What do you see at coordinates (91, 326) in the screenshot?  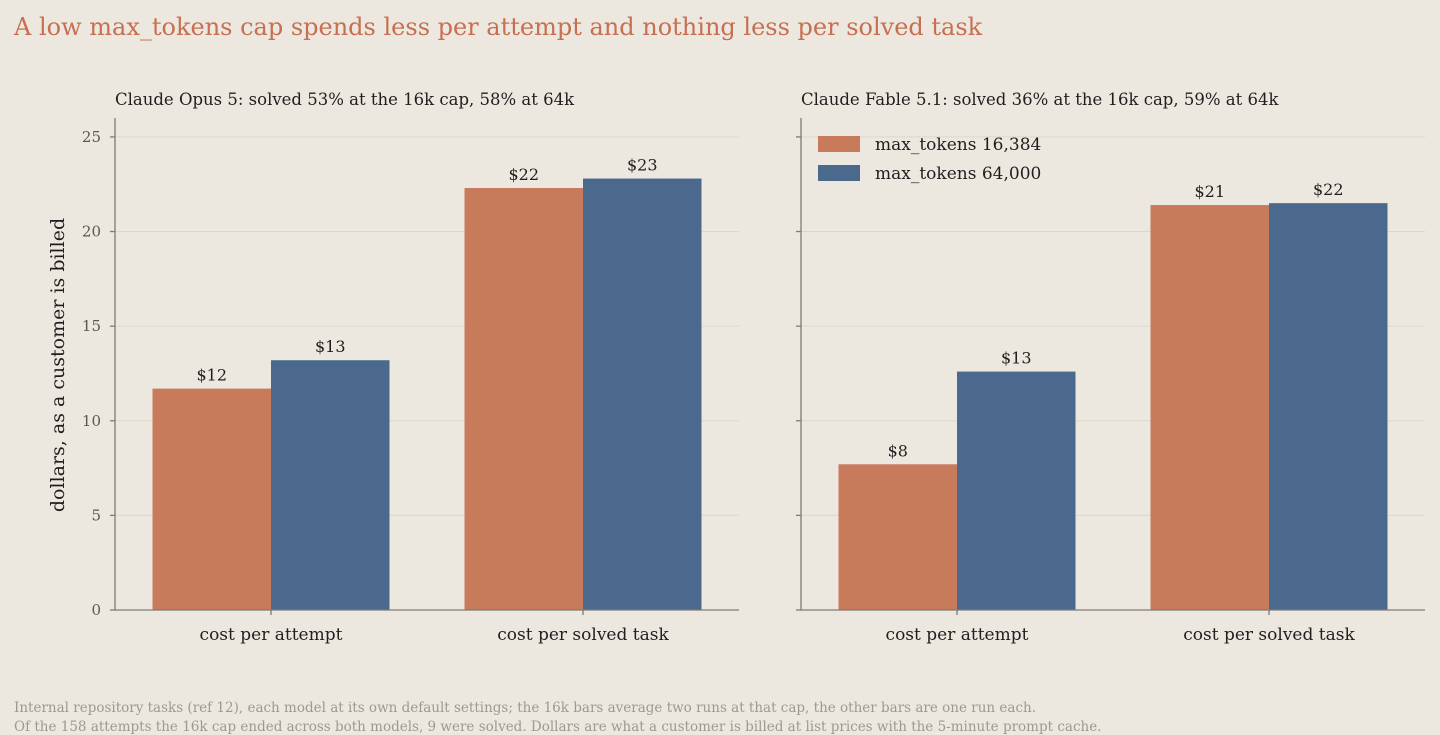 I see `y-tick-label: 15` at bounding box center [91, 326].